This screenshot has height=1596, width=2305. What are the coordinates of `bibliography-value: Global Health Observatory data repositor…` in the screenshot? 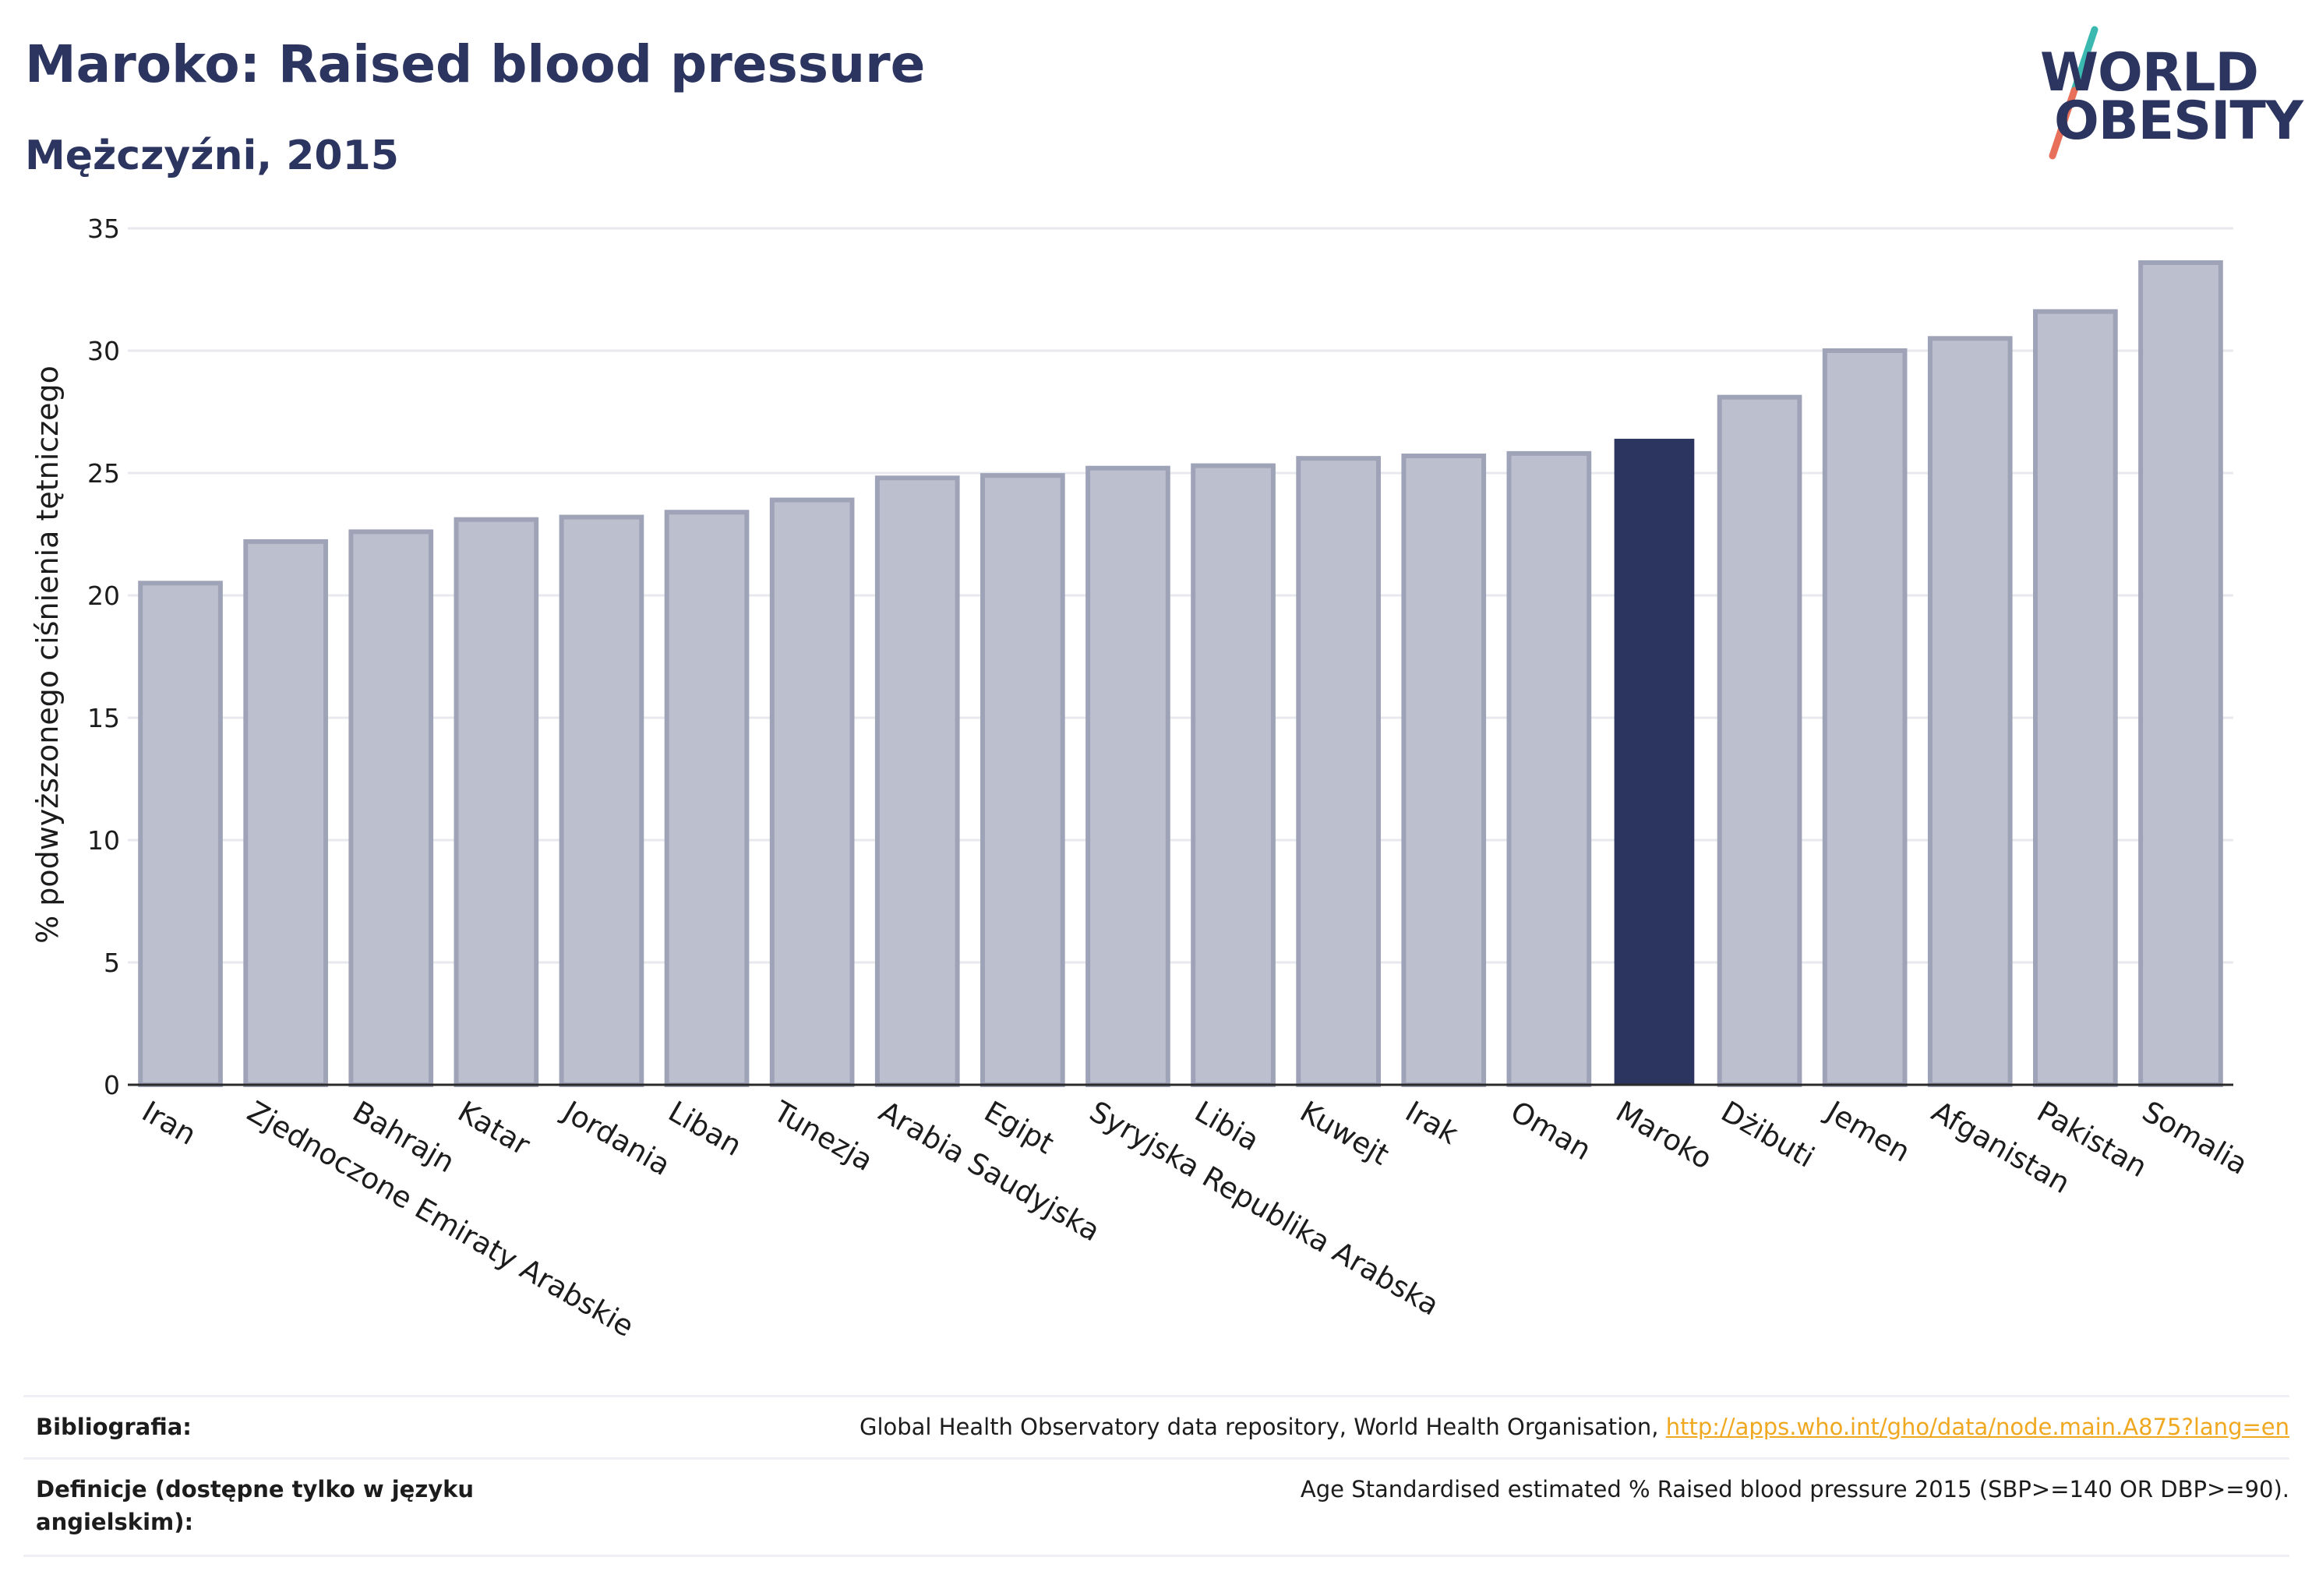 It's located at (1574, 1427).